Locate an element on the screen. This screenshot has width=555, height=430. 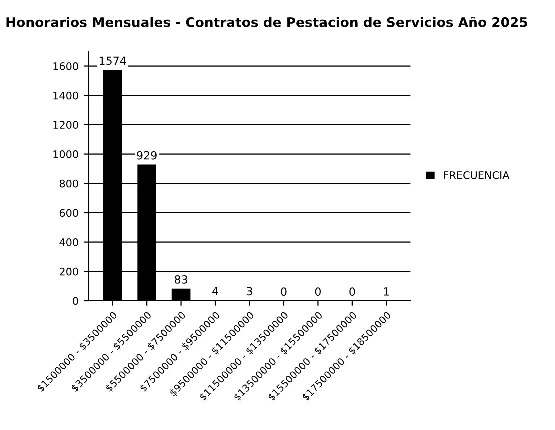
legend-label: FRECUENCIA is located at coordinates (477, 175).